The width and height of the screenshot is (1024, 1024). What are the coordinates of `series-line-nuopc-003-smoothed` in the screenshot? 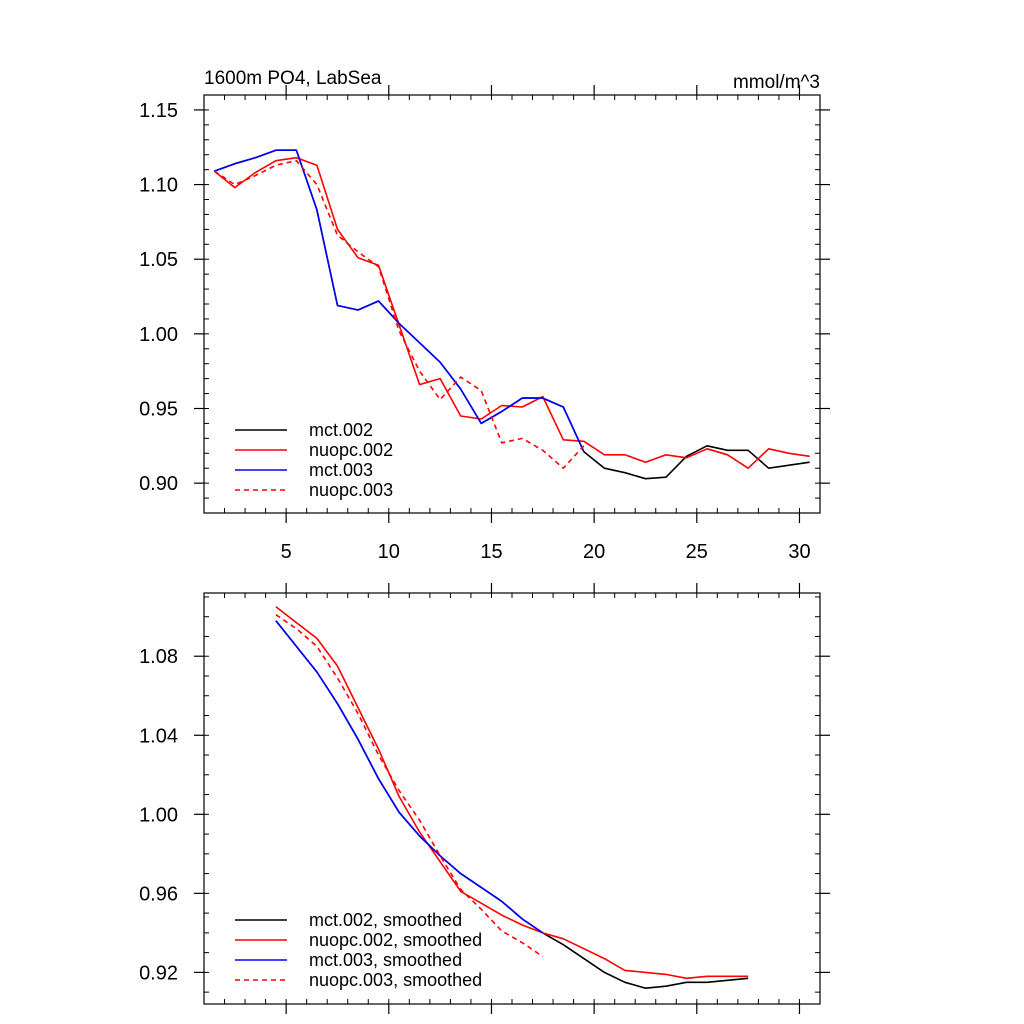 It's located at (409, 786).